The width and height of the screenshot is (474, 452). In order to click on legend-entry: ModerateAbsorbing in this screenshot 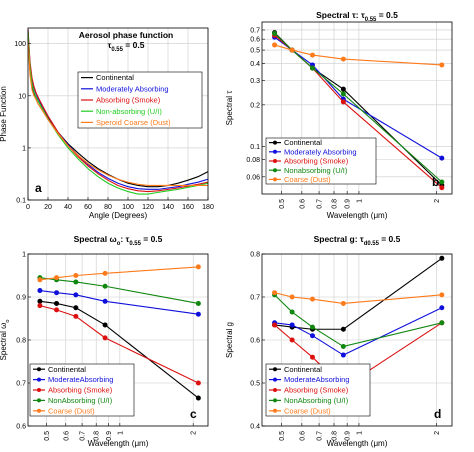, I will do `click(80, 379)`.